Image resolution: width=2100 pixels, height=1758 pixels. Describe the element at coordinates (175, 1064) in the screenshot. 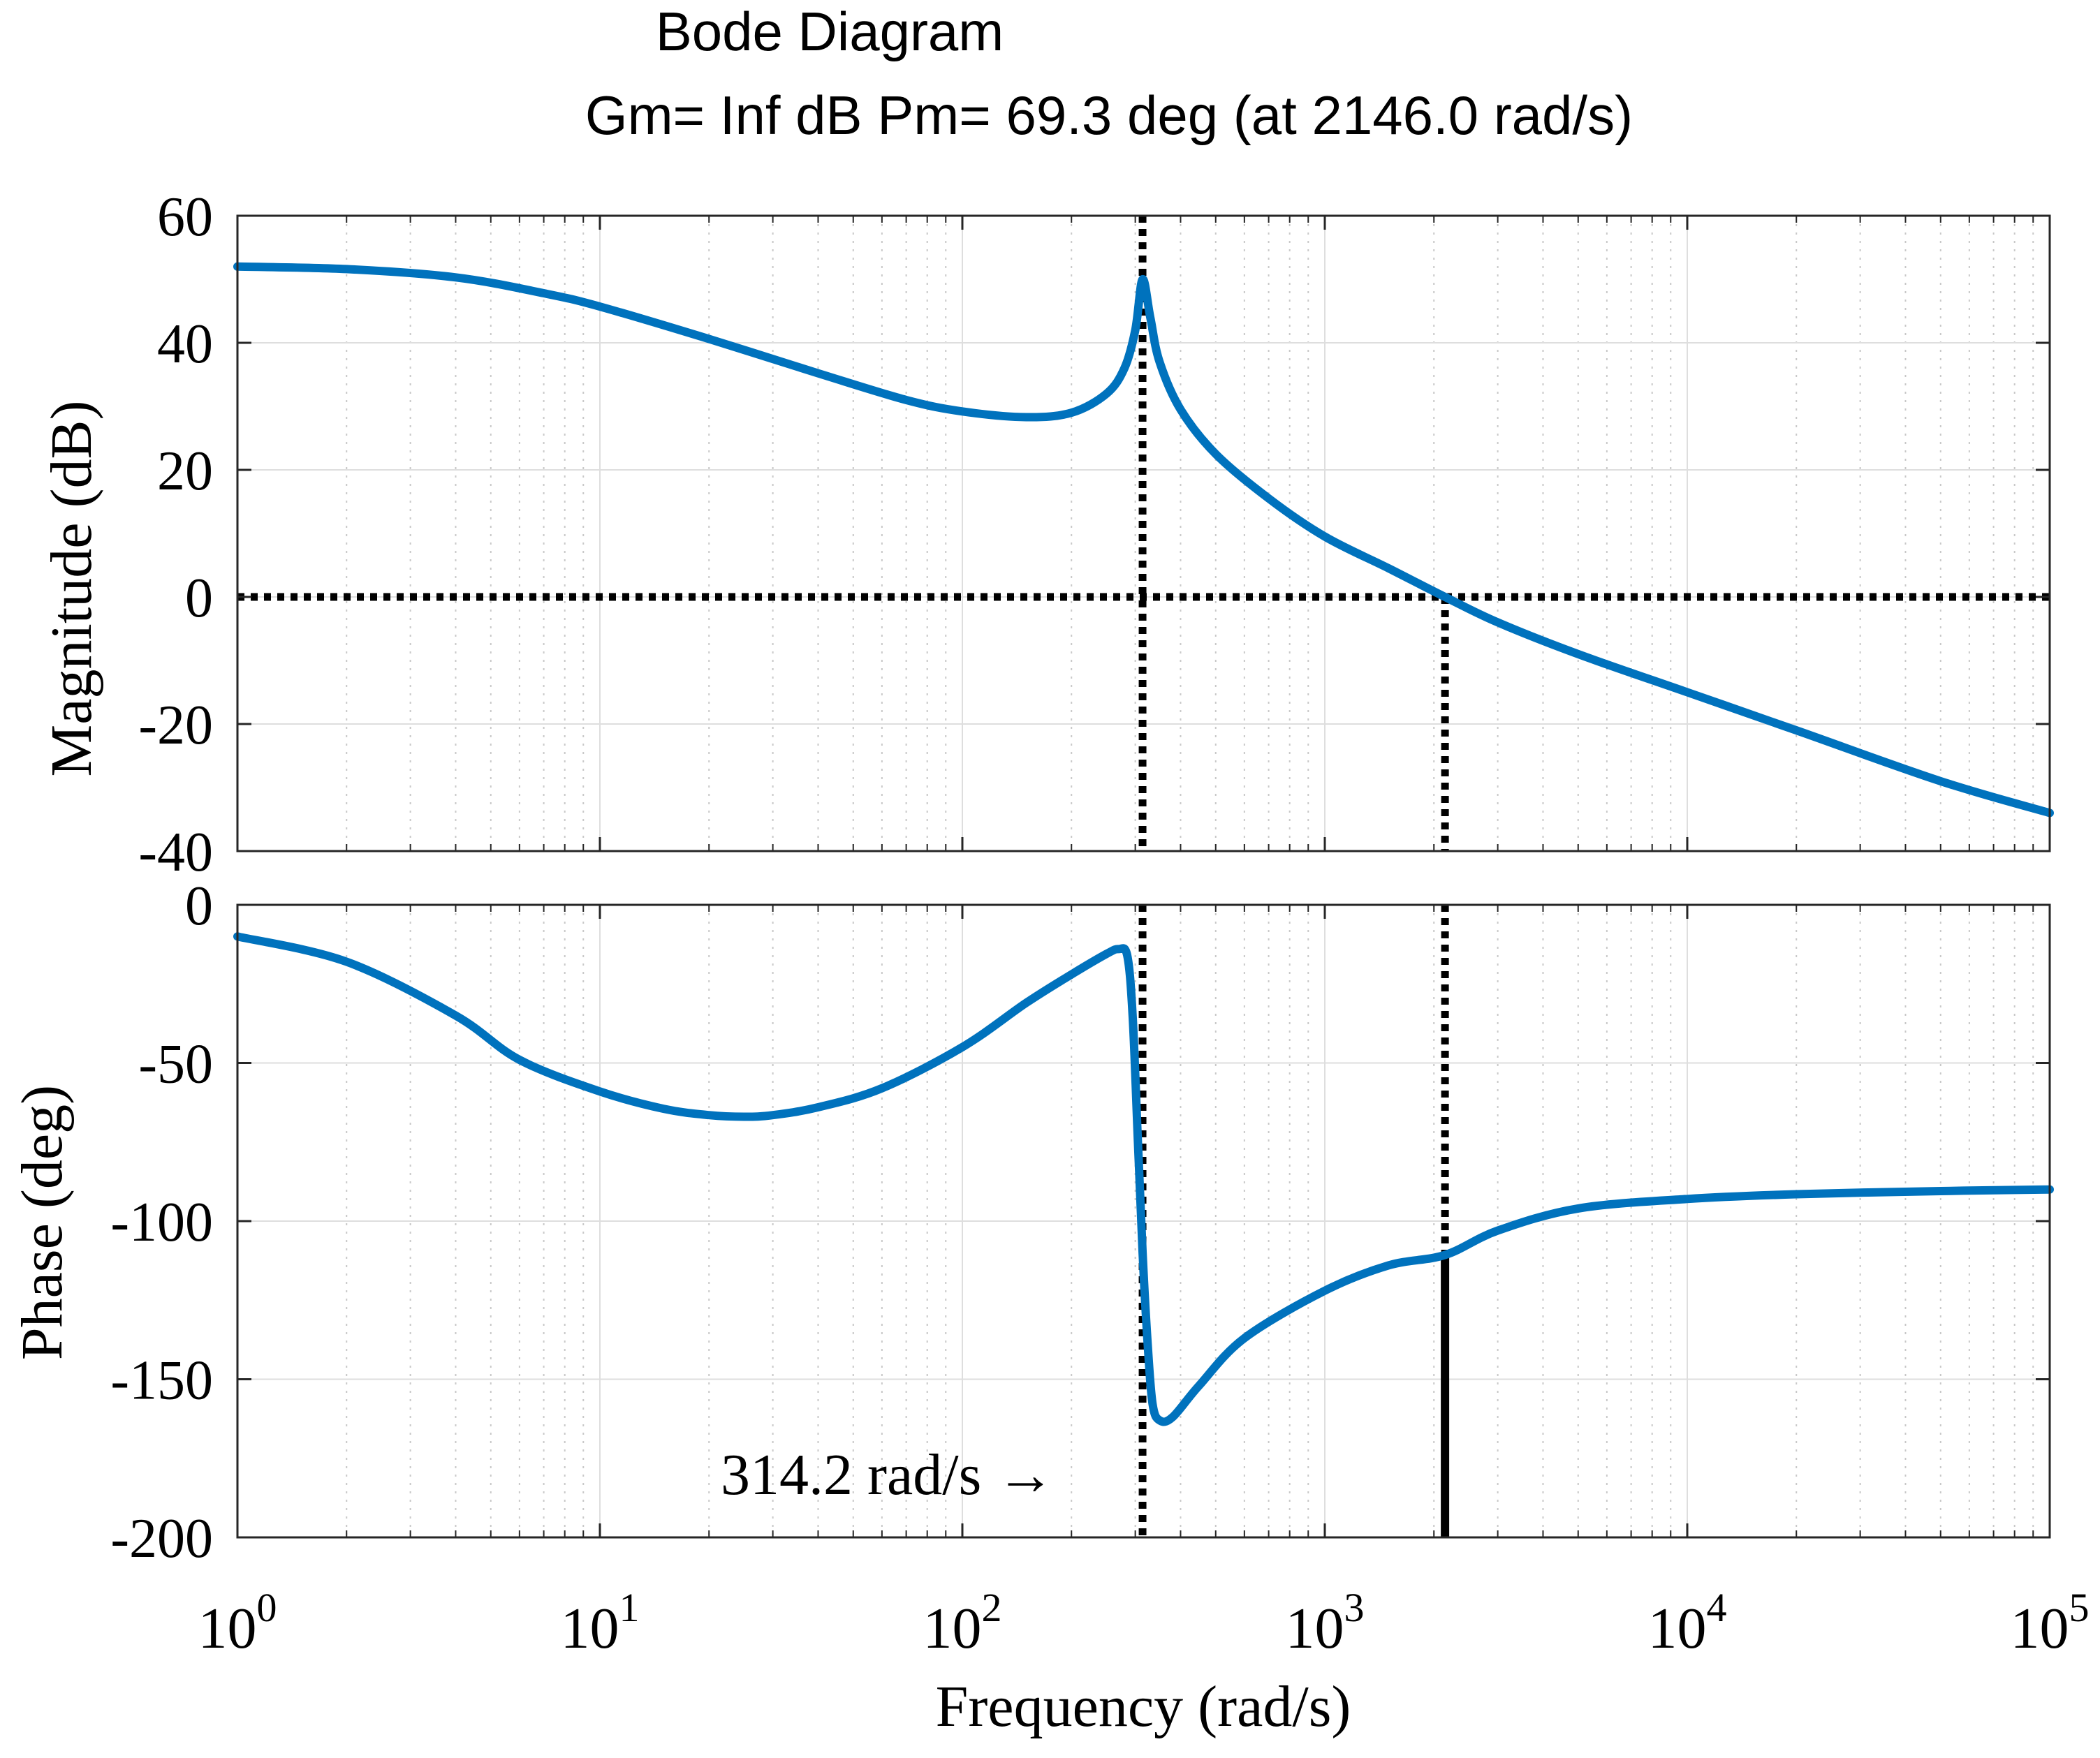

I see `phase-y-tick-label: -50` at that location.